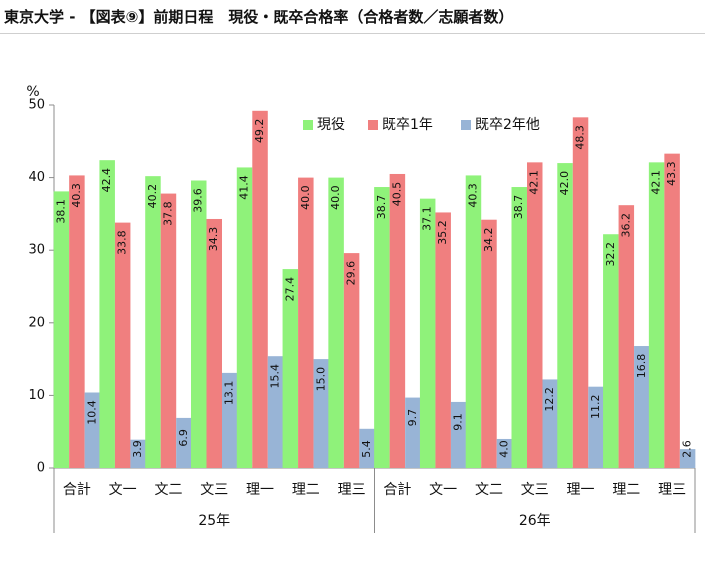 The height and width of the screenshot is (580, 705). Describe the element at coordinates (306, 490) in the screenshot. I see `x-tick-label: 理二` at that location.